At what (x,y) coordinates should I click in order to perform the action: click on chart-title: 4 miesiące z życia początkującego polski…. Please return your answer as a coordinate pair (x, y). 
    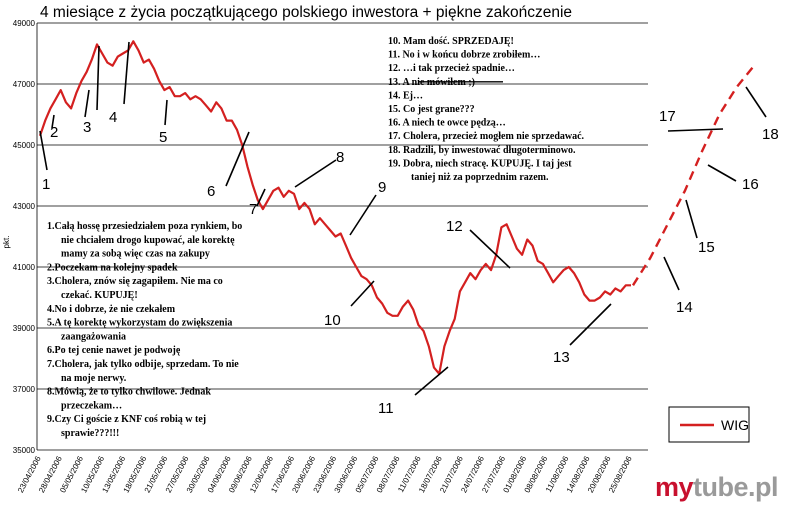
    Looking at the image, I should click on (306, 12).